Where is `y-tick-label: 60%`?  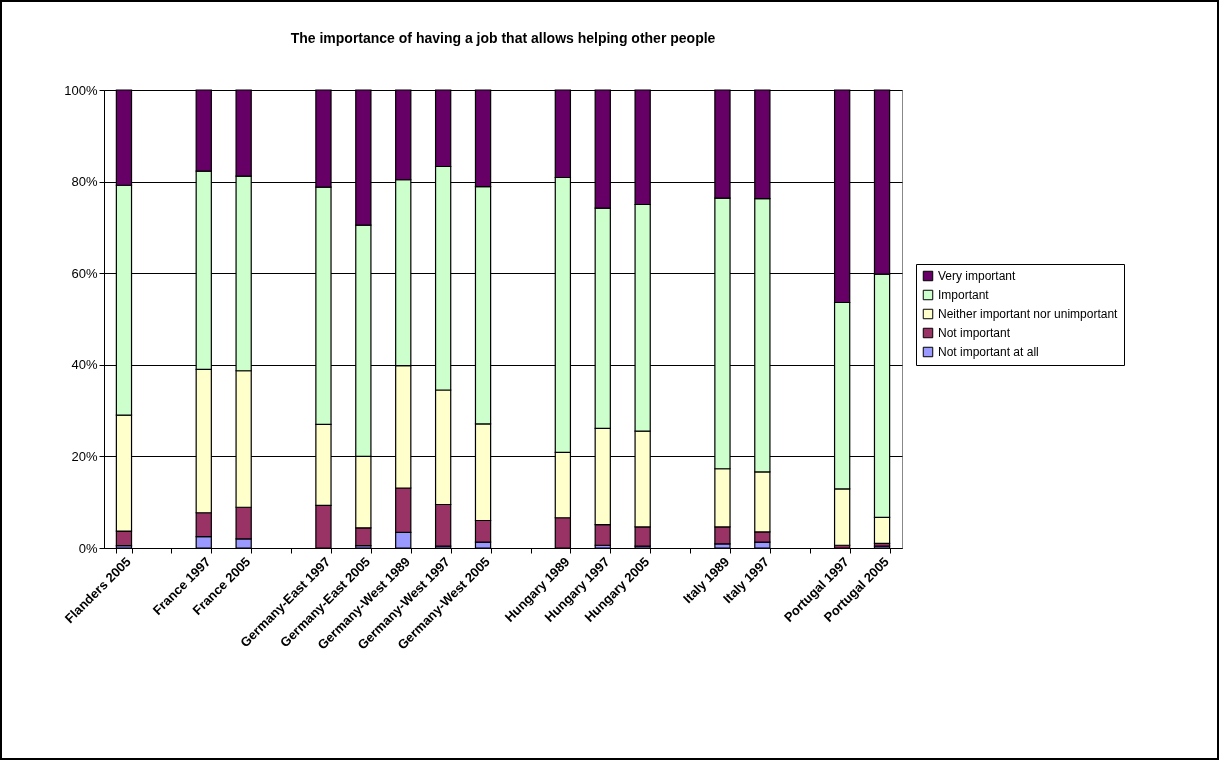
y-tick-label: 60% is located at coordinates (84, 273).